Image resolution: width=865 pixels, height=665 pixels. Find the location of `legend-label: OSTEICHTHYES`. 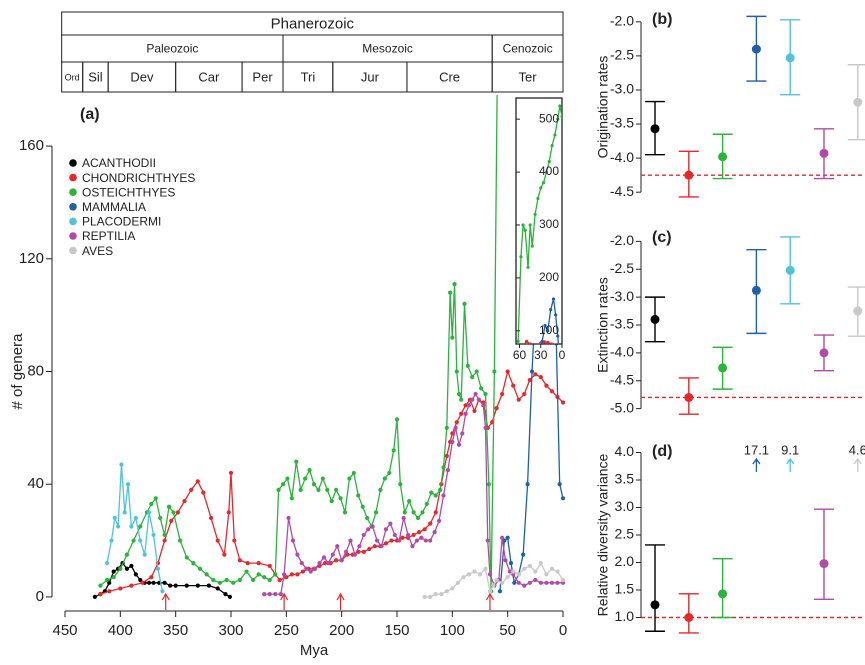

legend-label: OSTEICHTHYES is located at coordinates (128, 192).